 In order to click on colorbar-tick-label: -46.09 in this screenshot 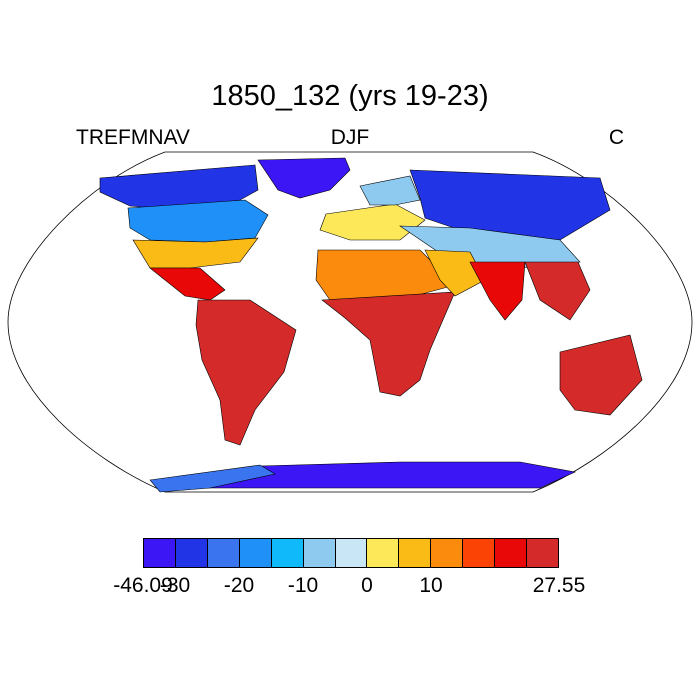, I will do `click(143, 585)`.